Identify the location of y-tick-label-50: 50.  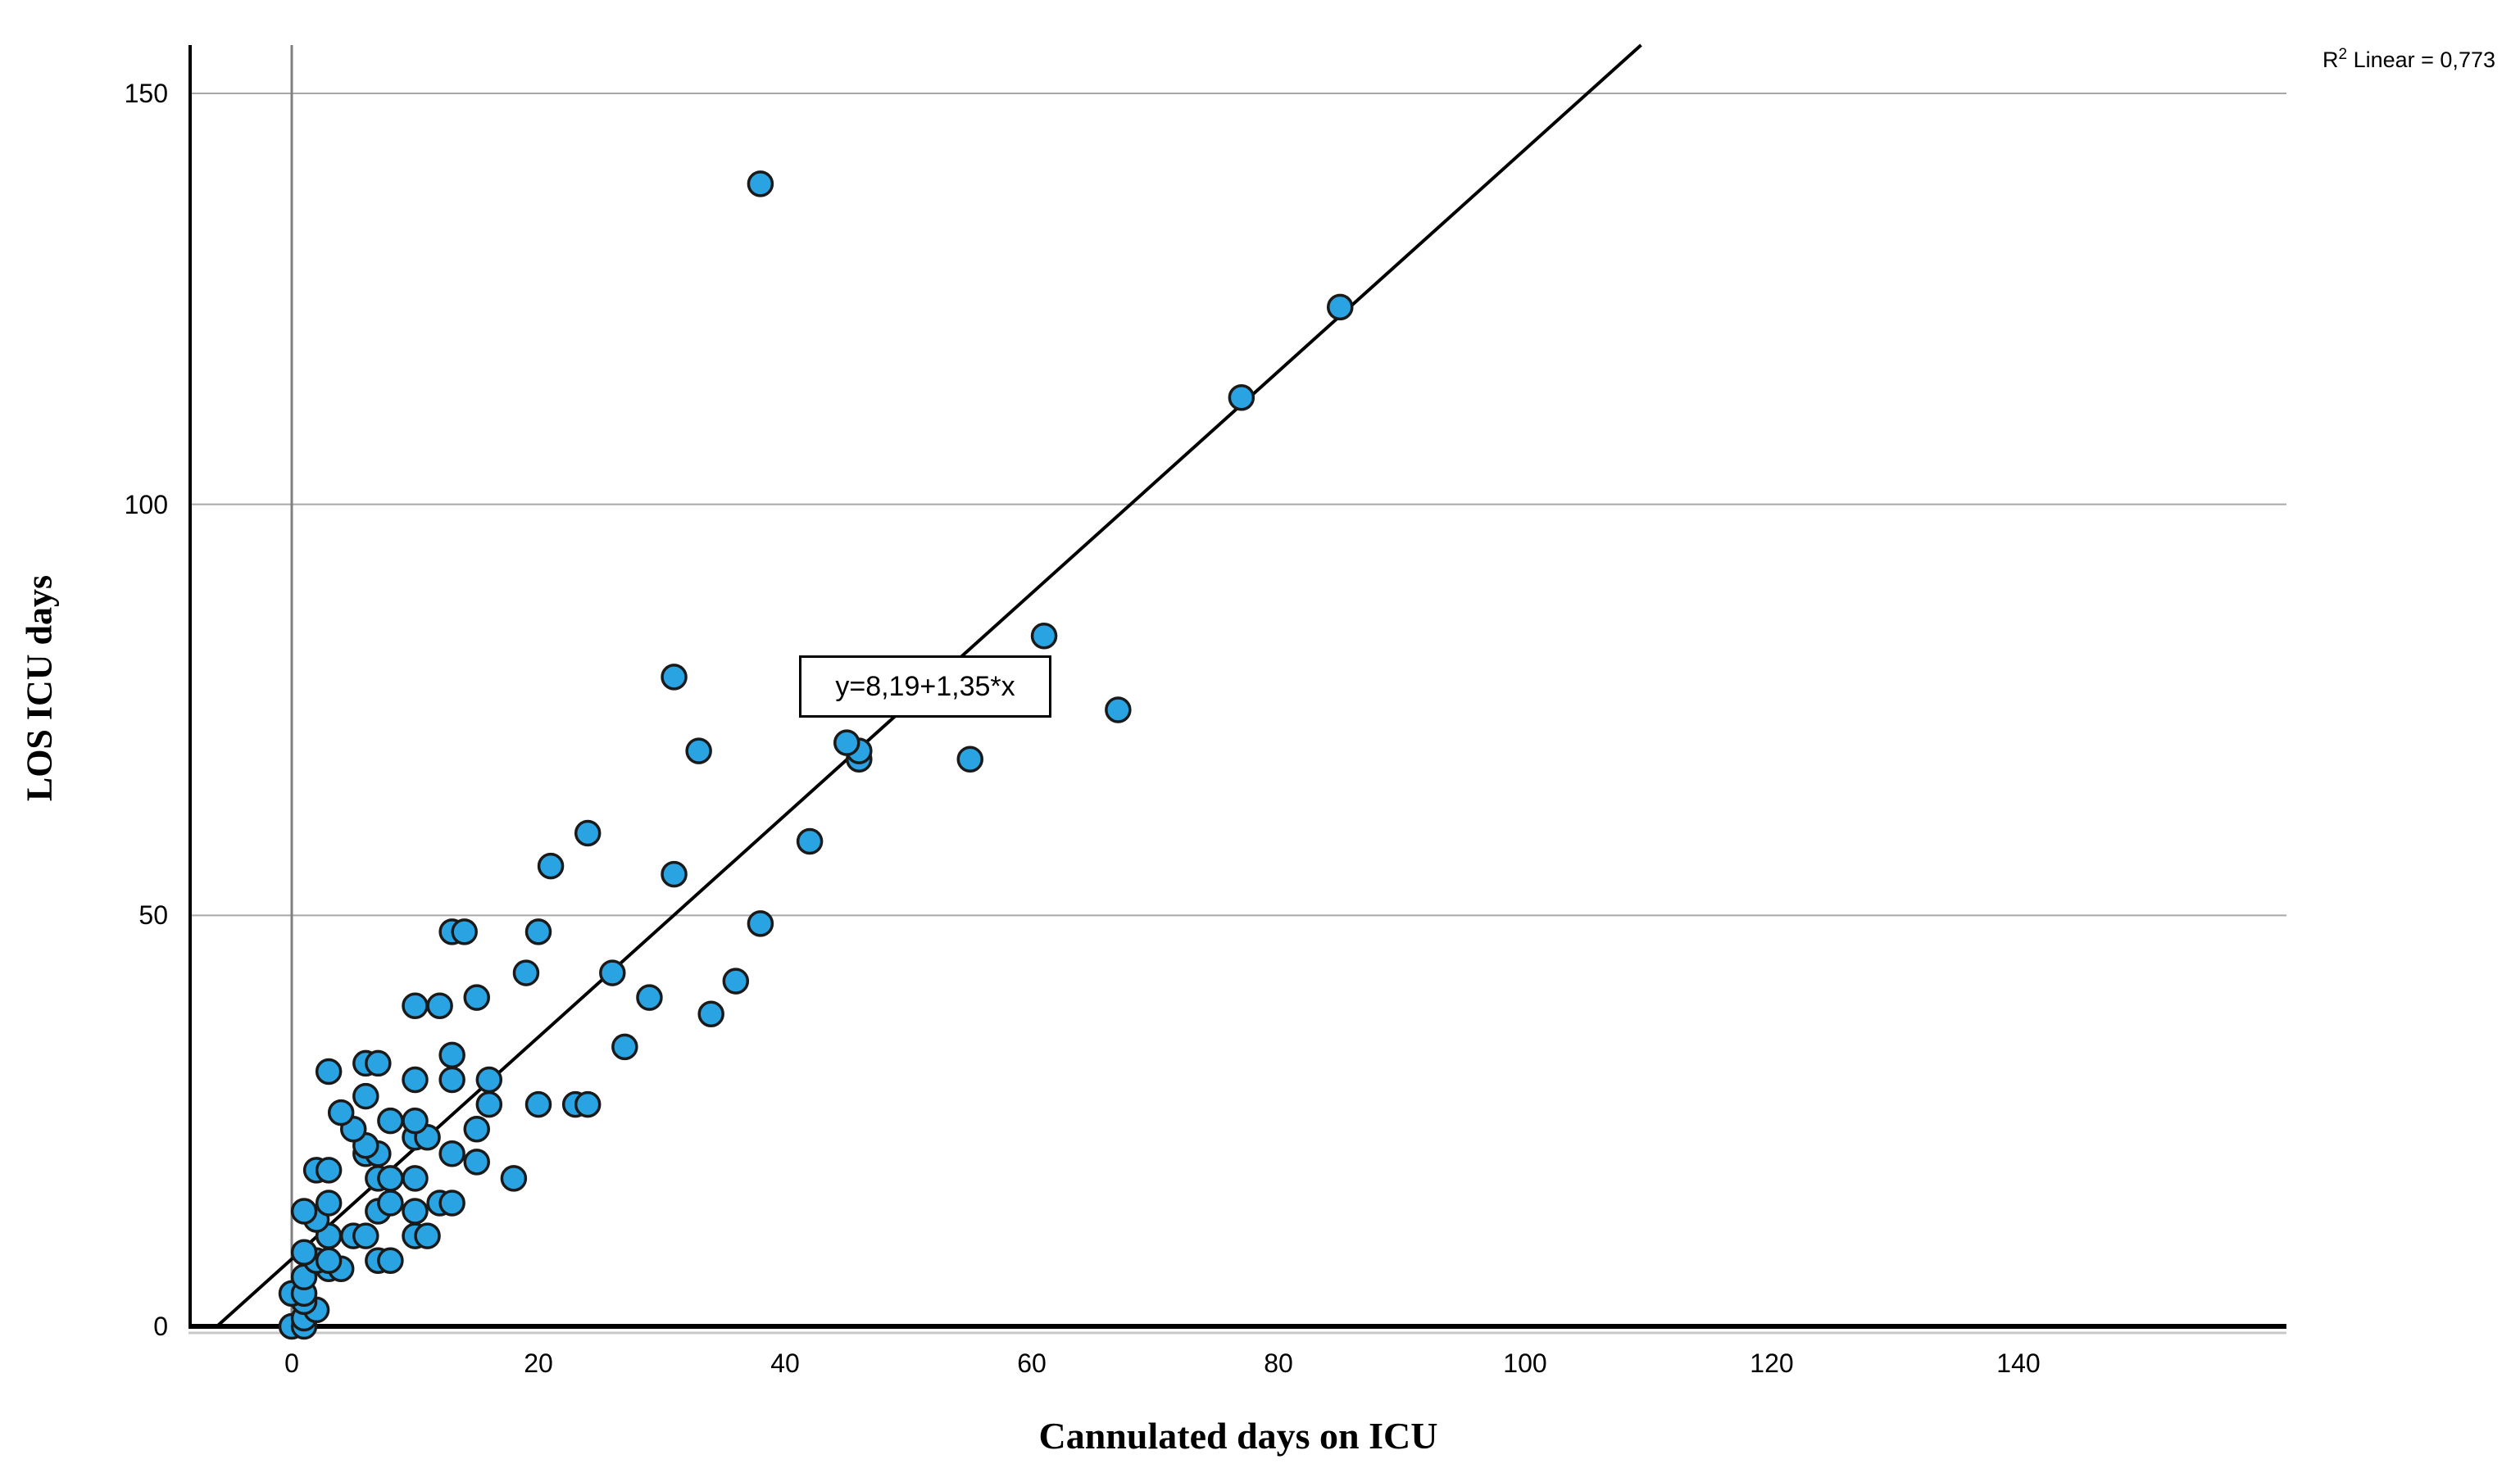
(153, 915).